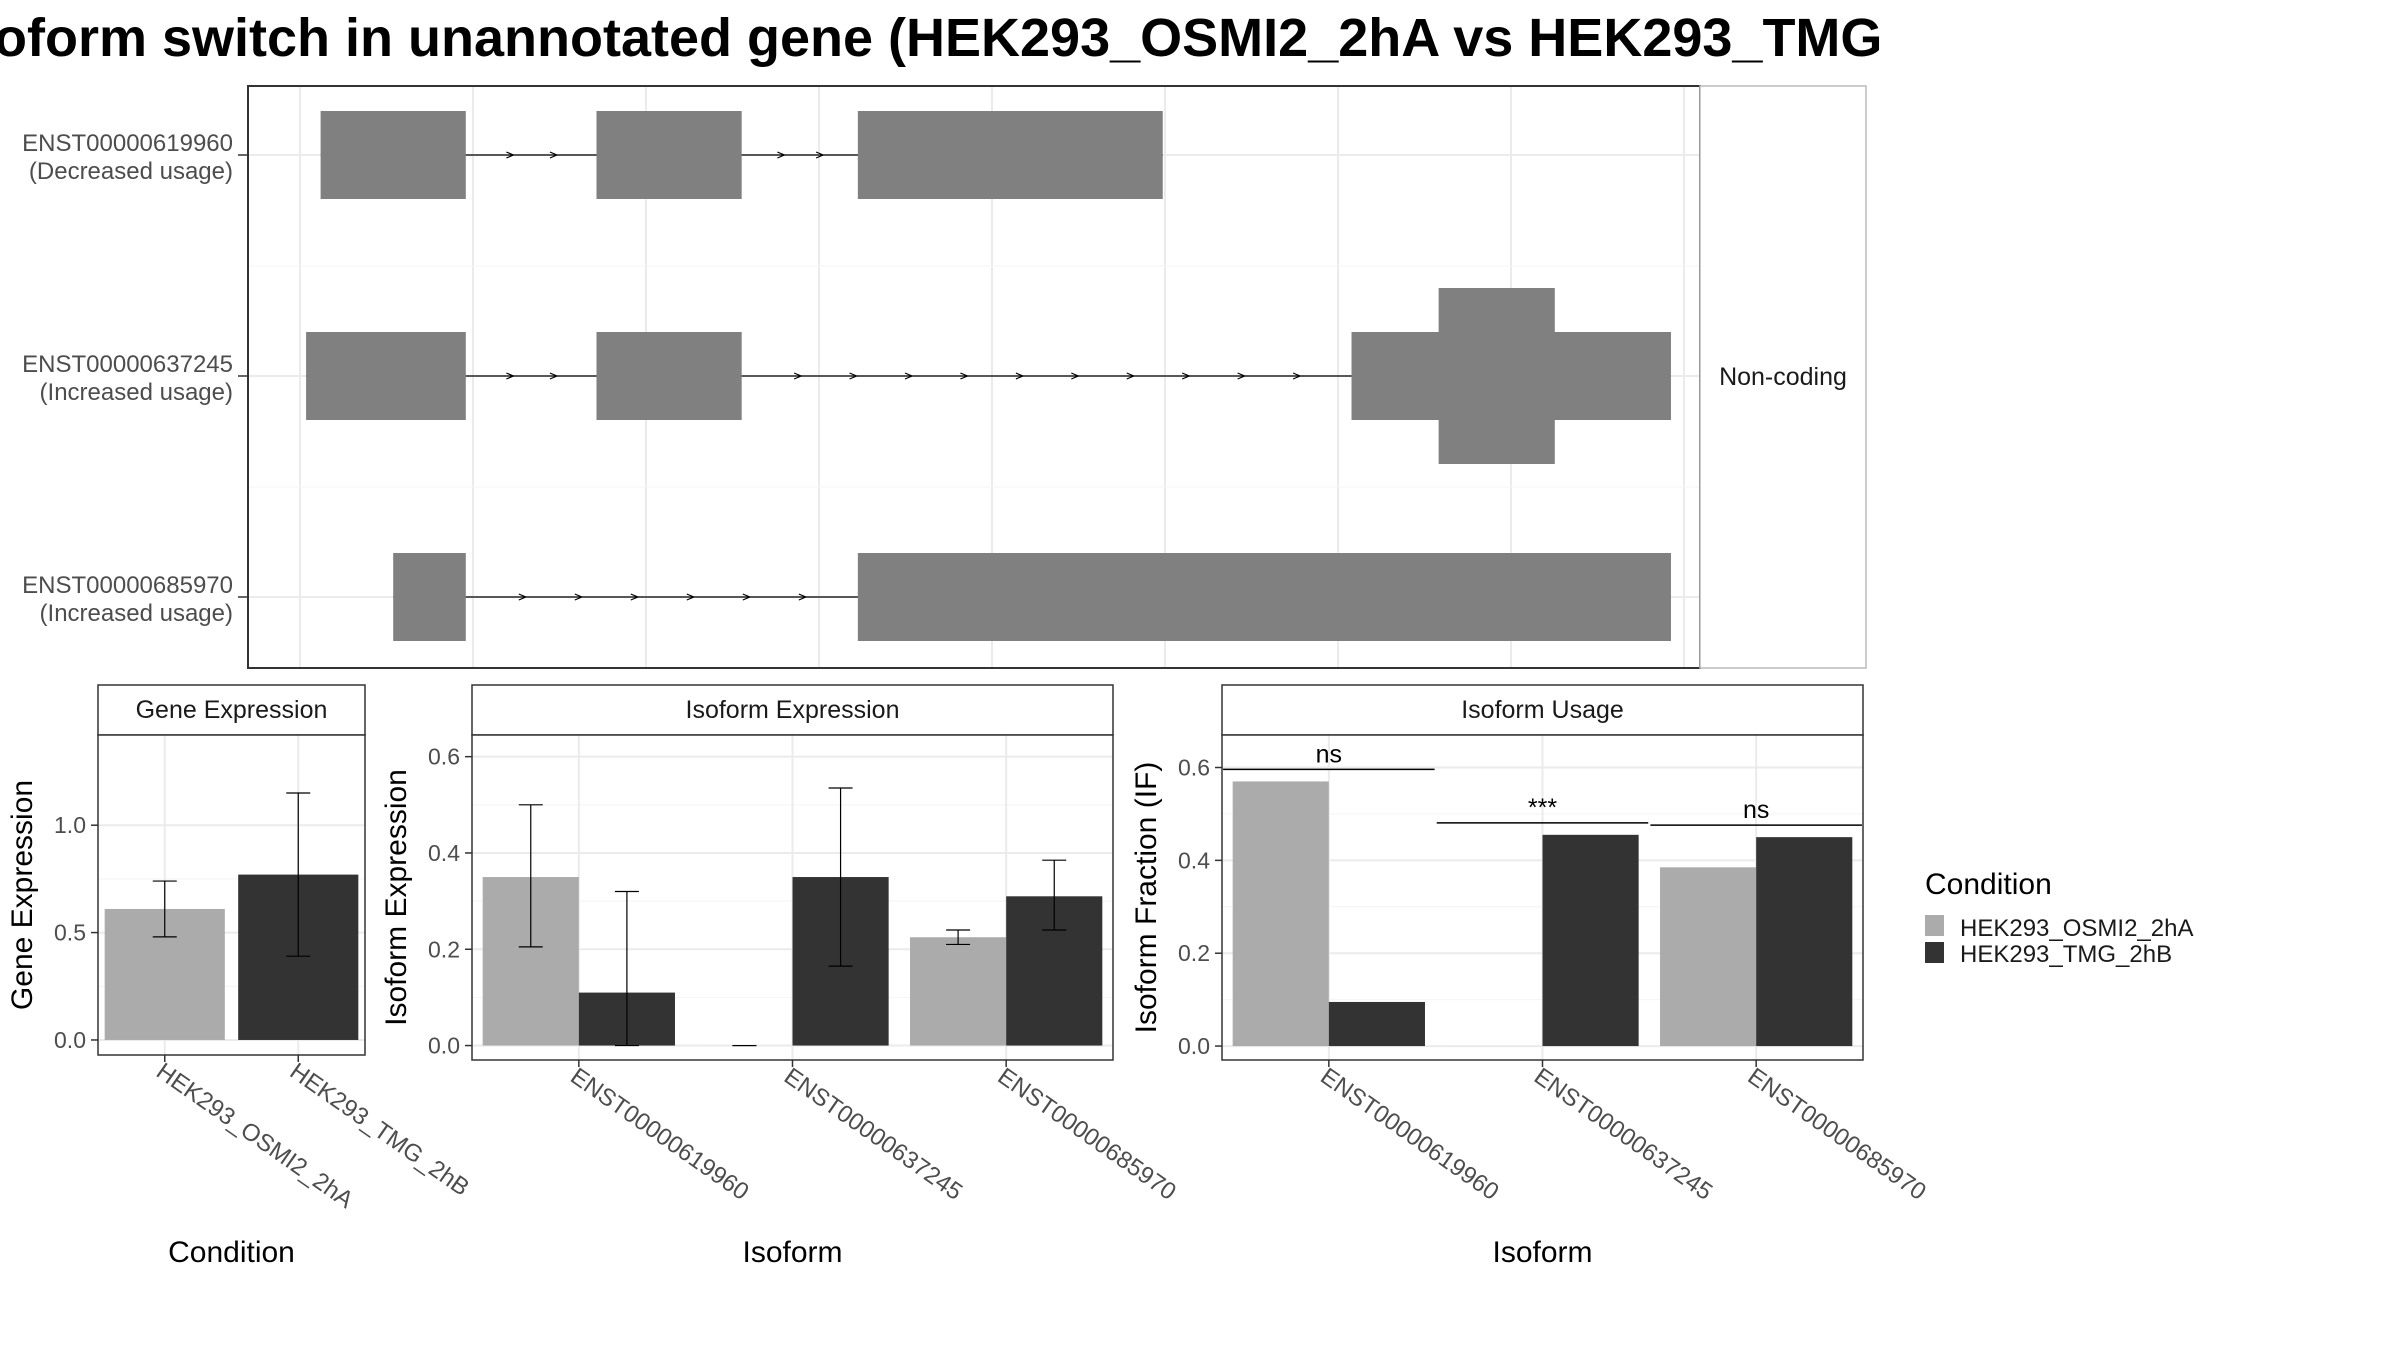 Image resolution: width=2400 pixels, height=1350 pixels. Describe the element at coordinates (444, 853) in the screenshot. I see `isoform-expression-ytick-label: 0.4` at that location.